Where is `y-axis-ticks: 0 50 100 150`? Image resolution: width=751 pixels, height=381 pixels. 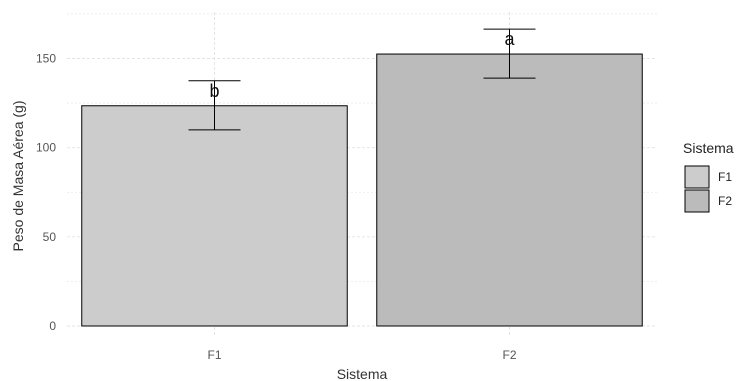
y-axis-ticks: 0 50 100 150 is located at coordinates (46, 192).